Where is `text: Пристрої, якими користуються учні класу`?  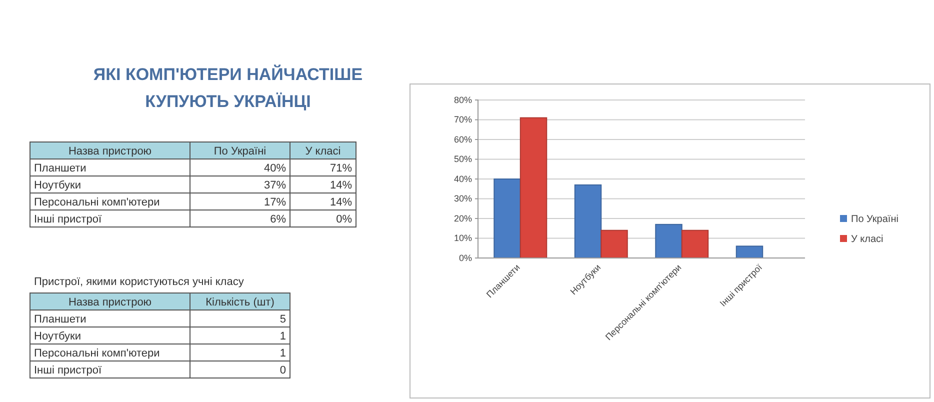
text: Пристрої, якими користуються учні класу is located at coordinates (139, 282).